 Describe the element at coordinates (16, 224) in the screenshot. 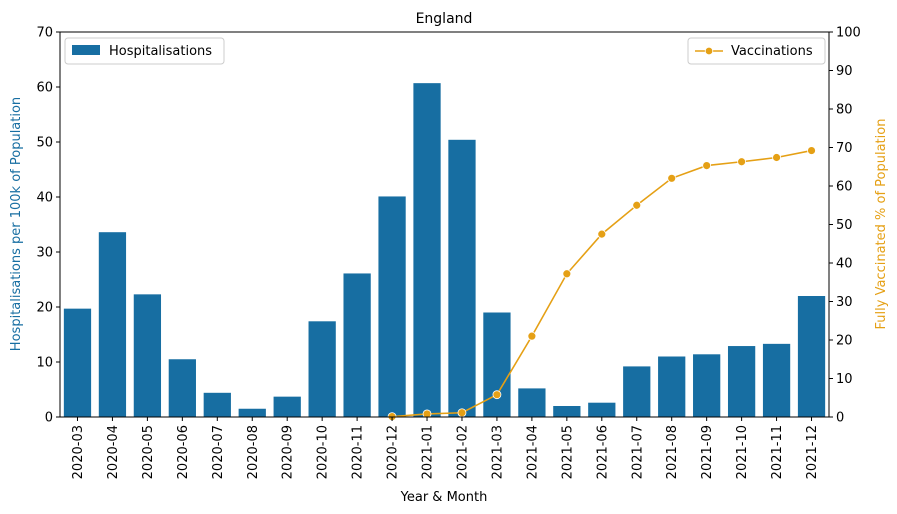

I see `left-axis-label: Hospitalisations per 100k of Population` at that location.